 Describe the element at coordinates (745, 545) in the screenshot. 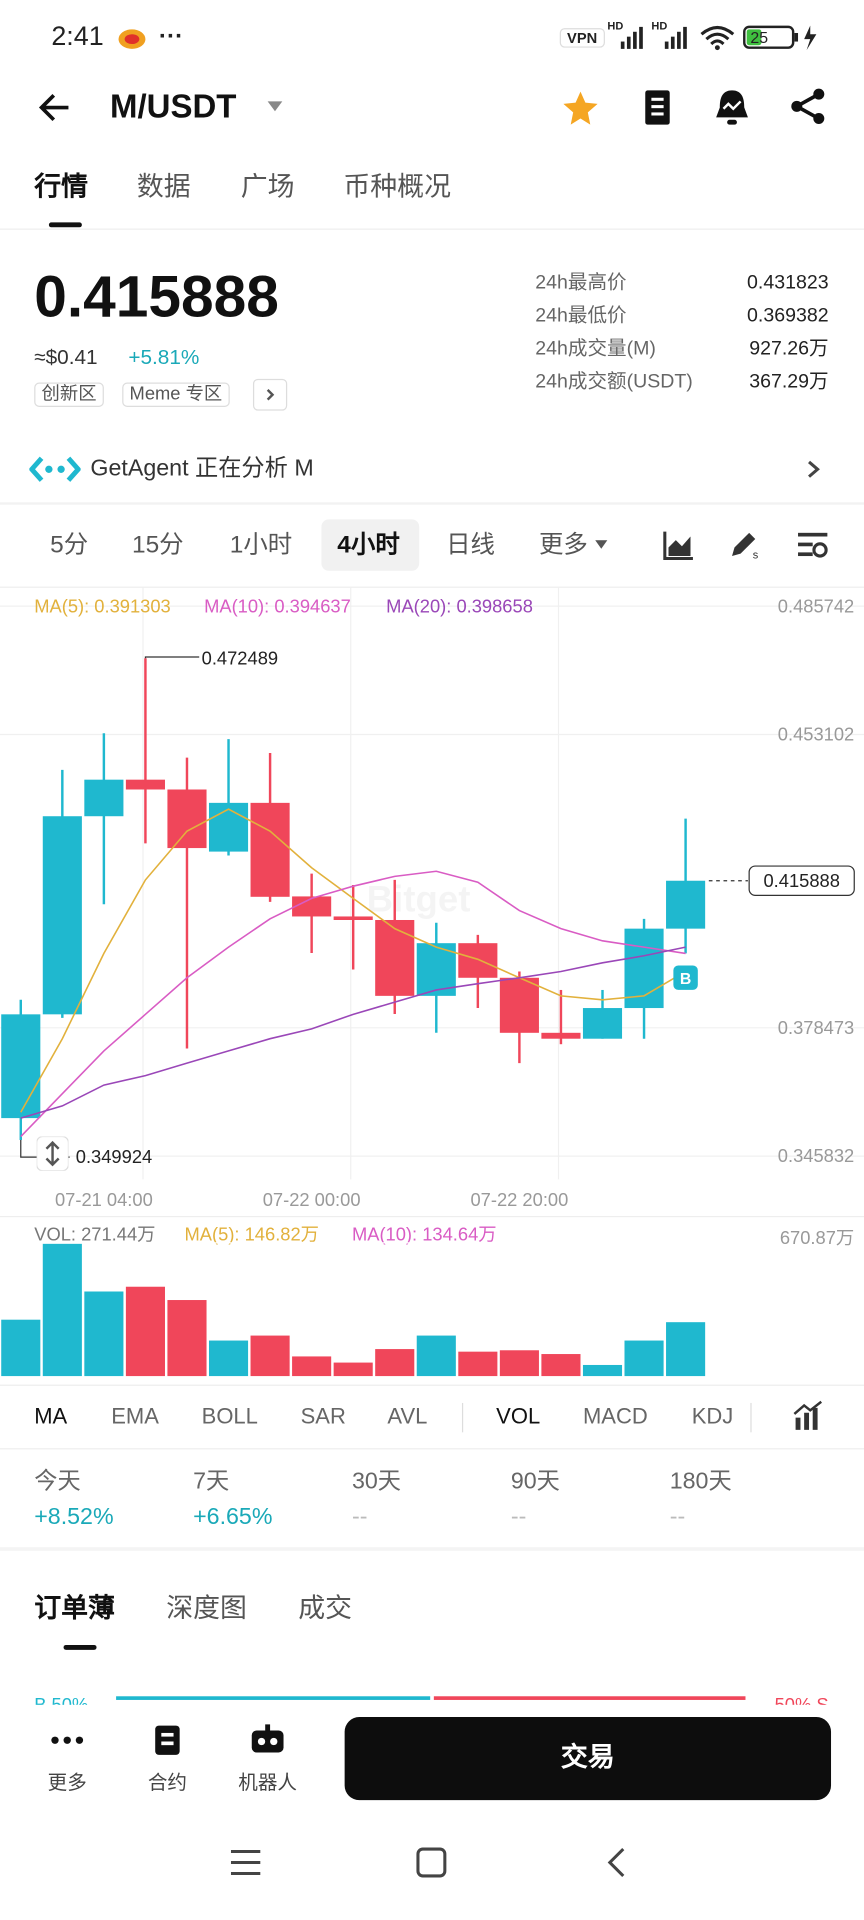

I see `draw-icon: s` at that location.